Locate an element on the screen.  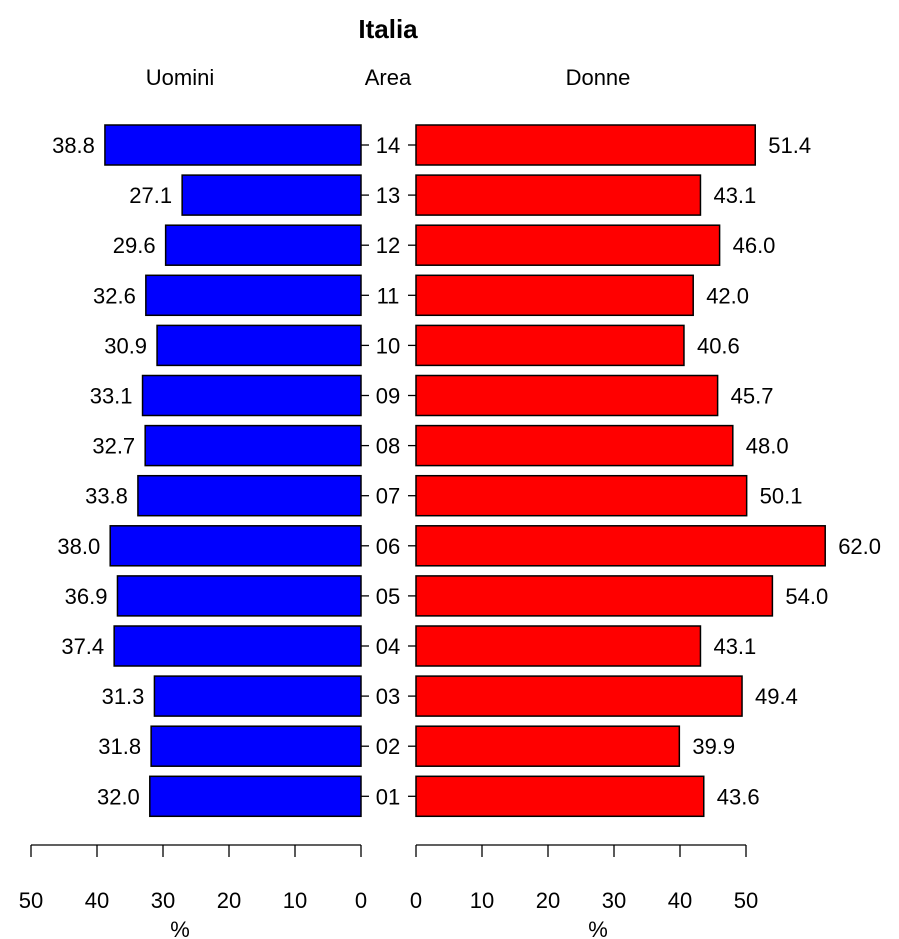
left-tick-label-20: 20 is located at coordinates (229, 900).